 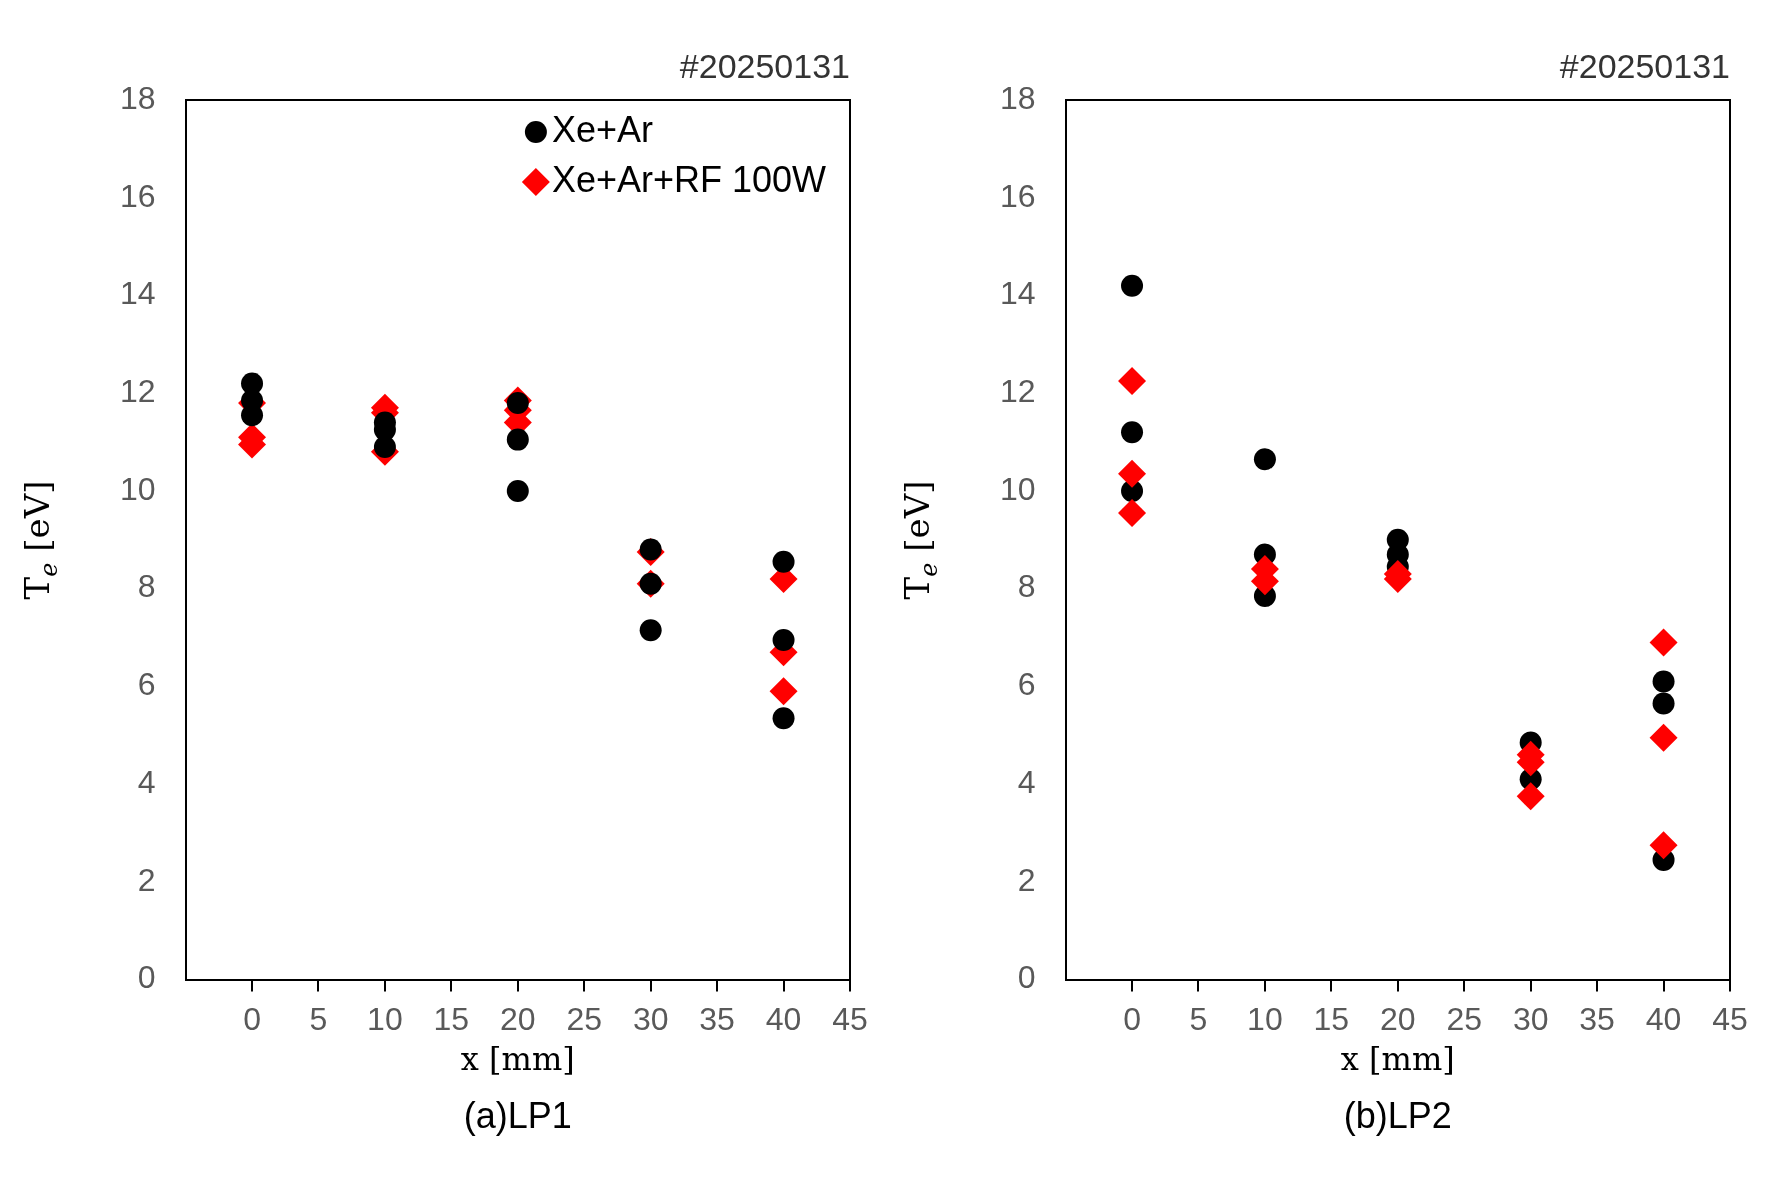 I want to click on text: (a)LP1, so click(x=517, y=1116).